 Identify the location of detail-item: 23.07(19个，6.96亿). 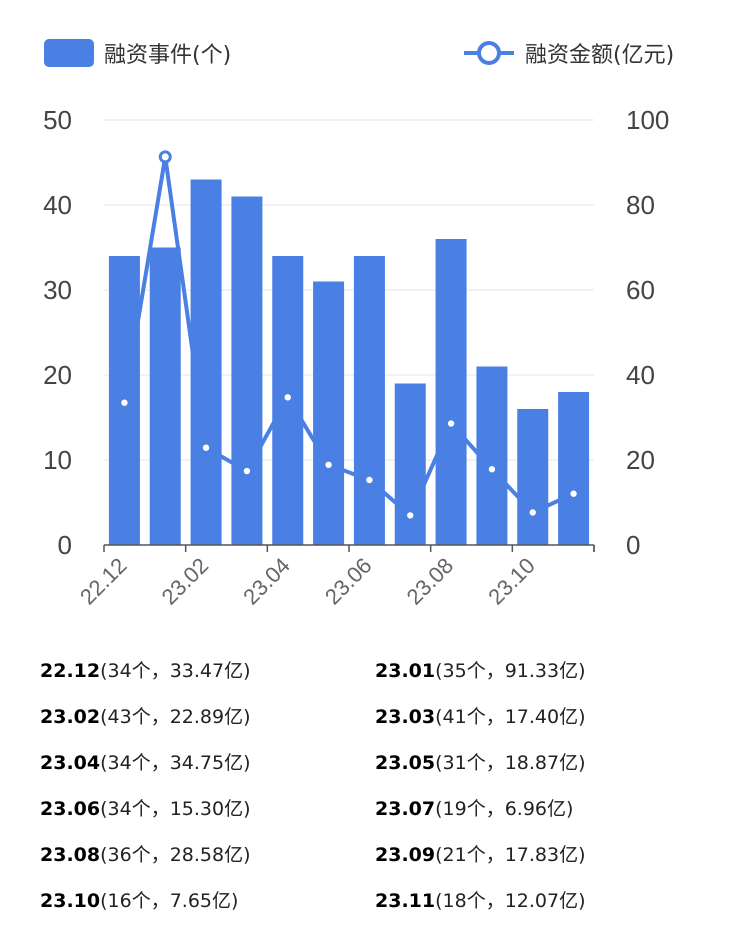
(542, 813).